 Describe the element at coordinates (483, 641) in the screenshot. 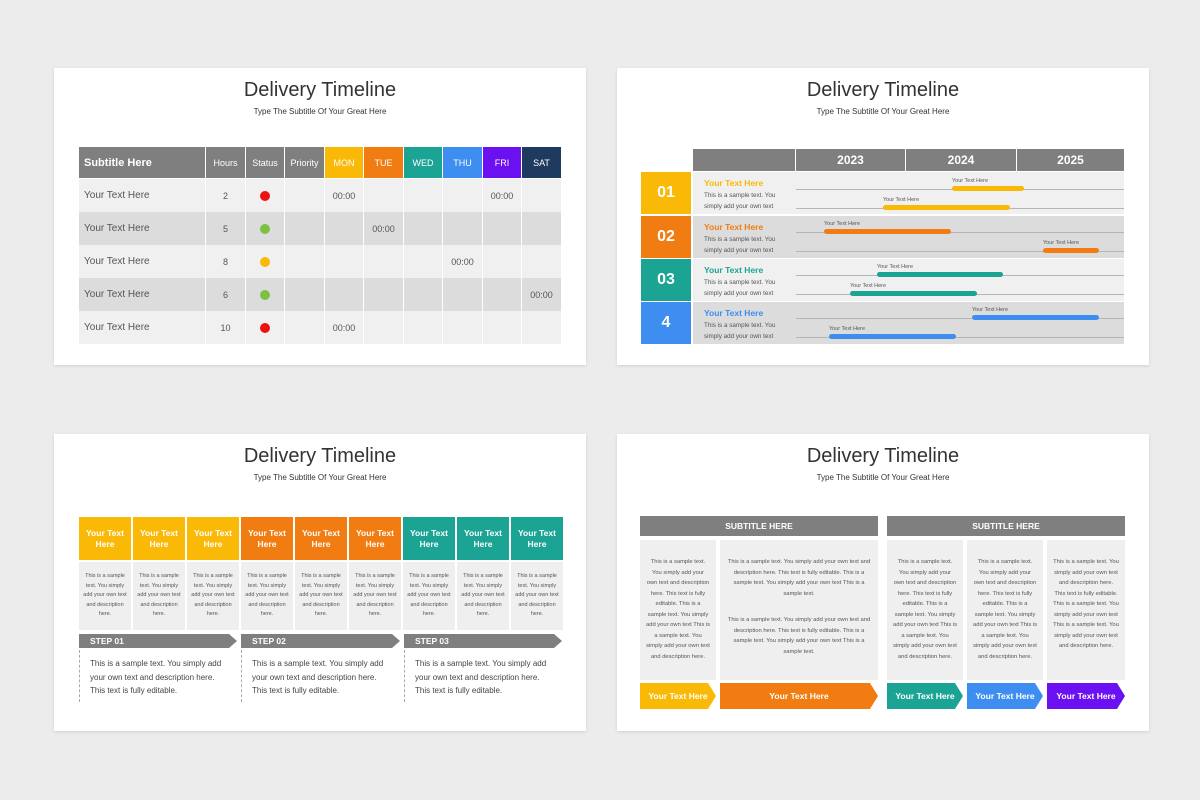

I see `step-arrow: STEP 03` at that location.